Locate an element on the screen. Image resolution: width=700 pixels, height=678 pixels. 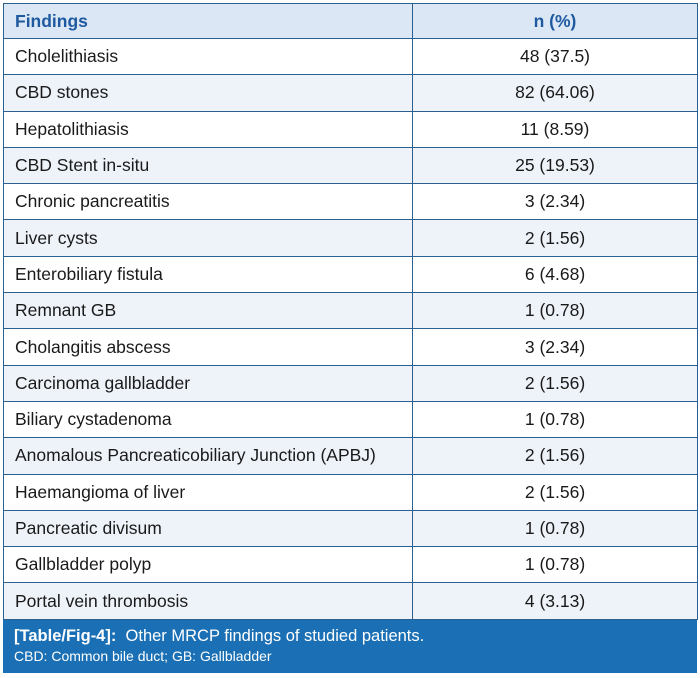
table-row: Cholelithiasis 48 (37.5) is located at coordinates (350, 56).